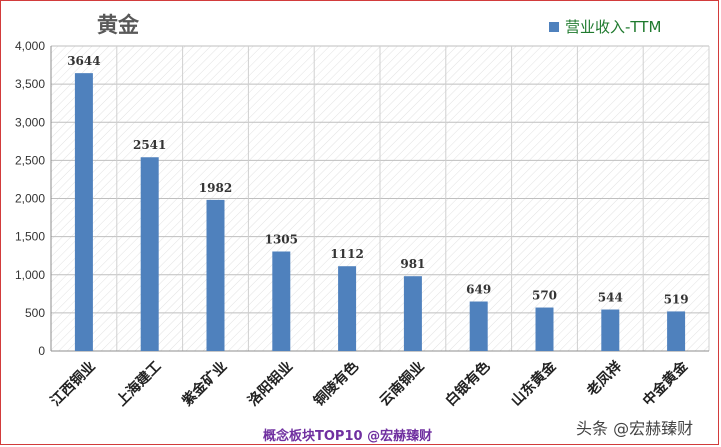 This screenshot has width=721, height=447. Describe the element at coordinates (41, 351) in the screenshot. I see `y-tick-label: 0` at that location.